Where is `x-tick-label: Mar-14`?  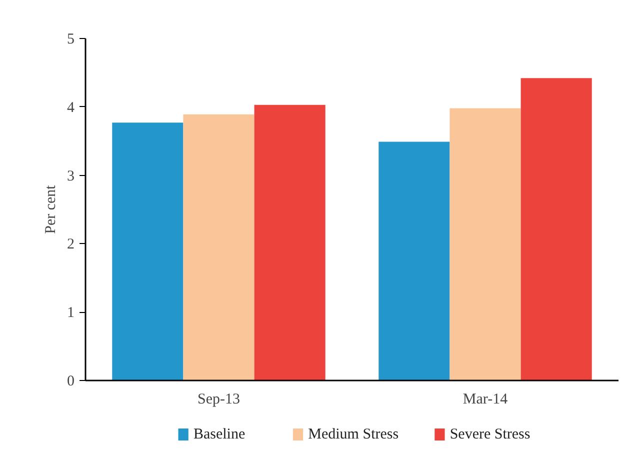 x-tick-label: Mar-14 is located at coordinates (485, 400).